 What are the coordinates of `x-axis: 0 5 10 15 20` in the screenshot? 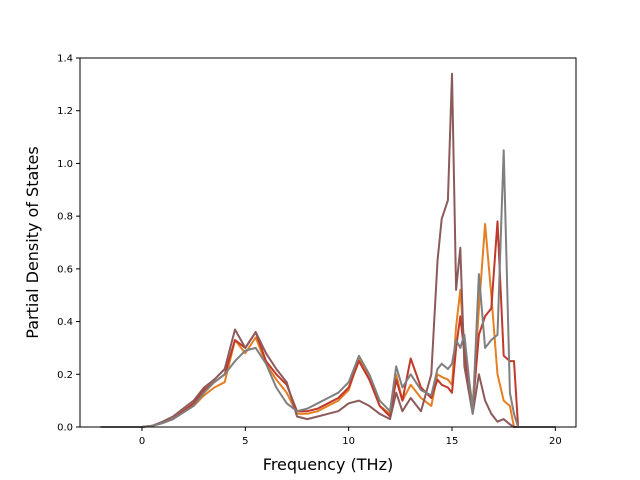 It's located at (350, 437).